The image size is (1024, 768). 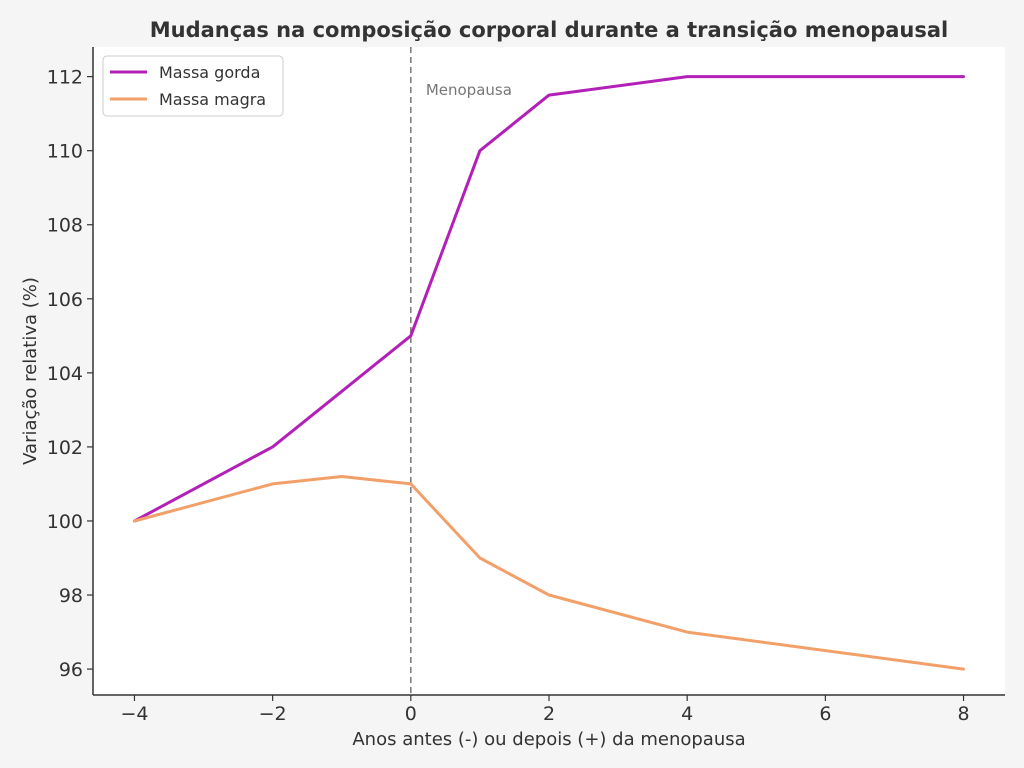 I want to click on y-tick-label: 102, so click(x=65, y=448).